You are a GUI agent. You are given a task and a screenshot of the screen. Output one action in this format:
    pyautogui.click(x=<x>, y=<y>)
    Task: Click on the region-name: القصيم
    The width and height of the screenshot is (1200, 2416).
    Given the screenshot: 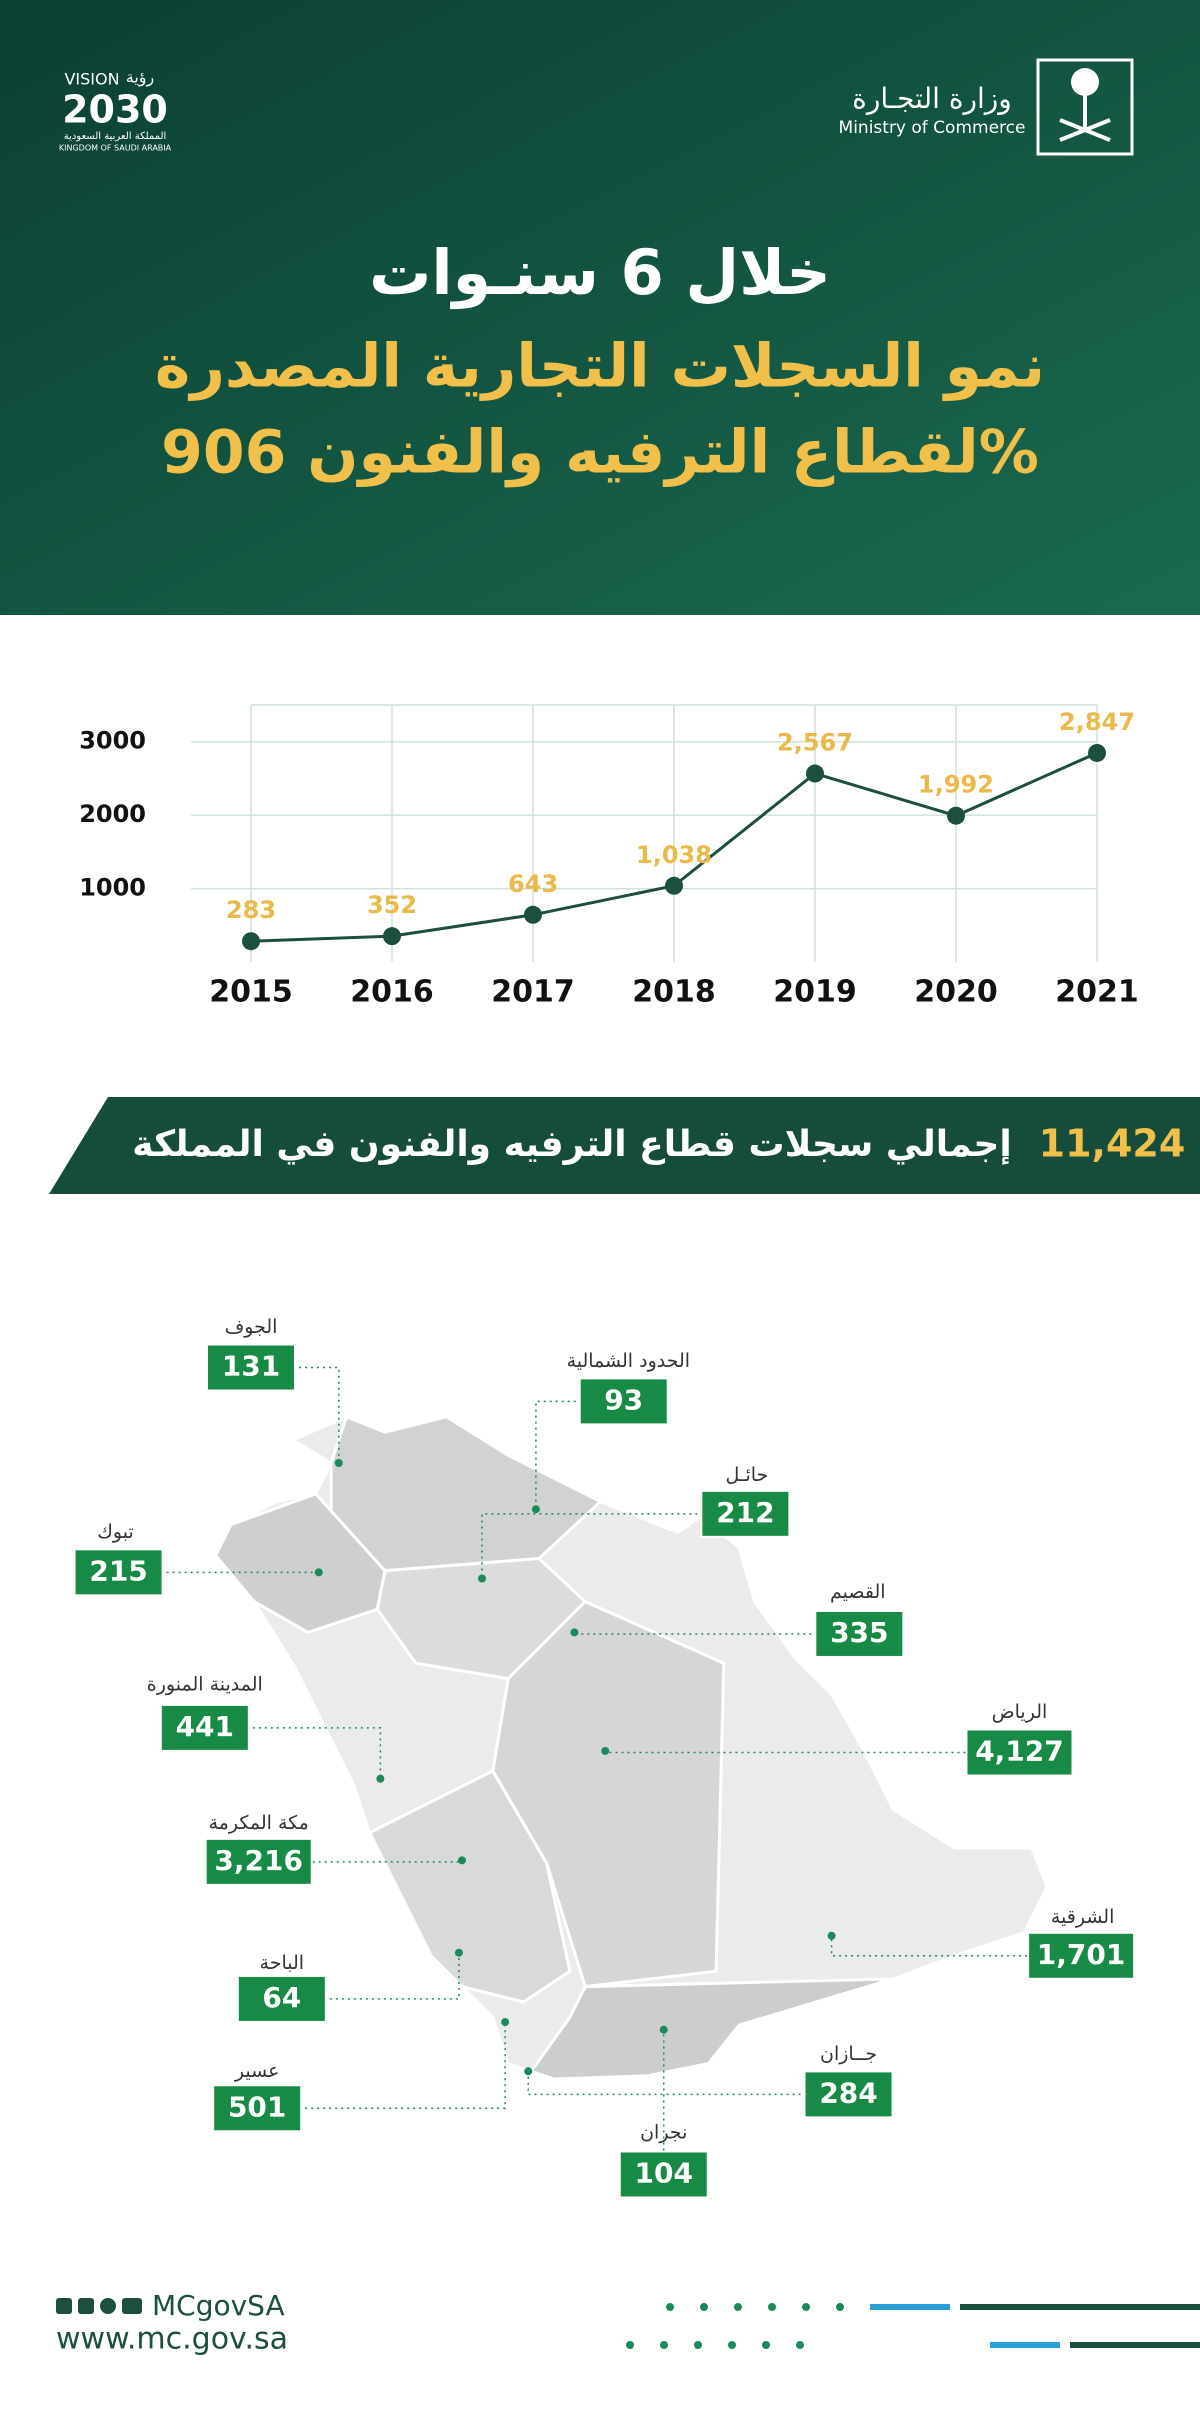 What is the action you would take?
    pyautogui.click(x=858, y=1592)
    